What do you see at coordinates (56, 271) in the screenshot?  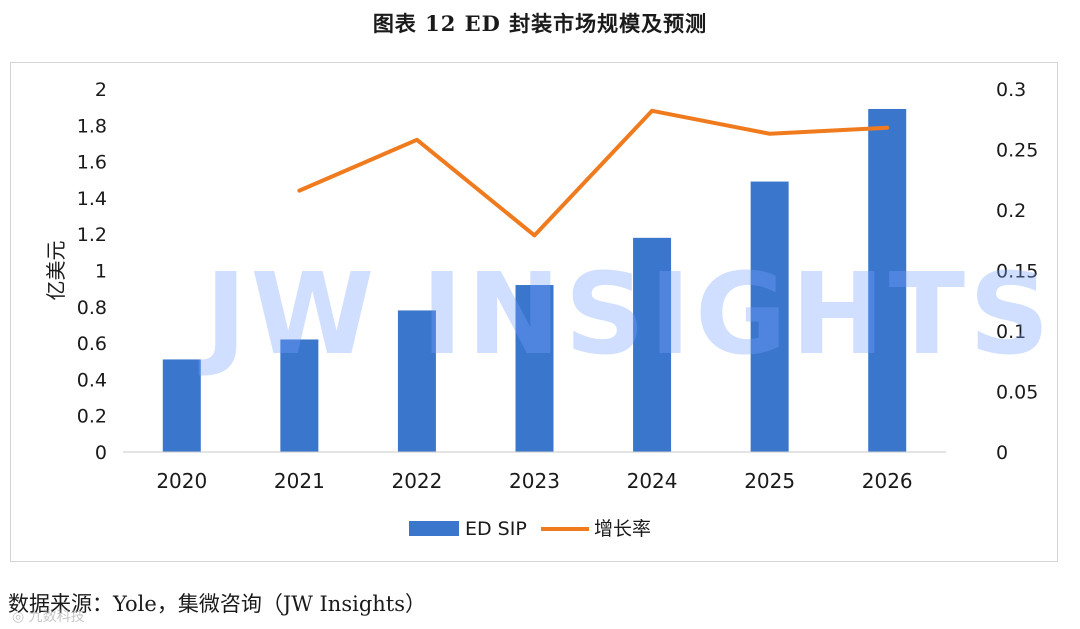 I see `y-axis-label: 亿美元` at bounding box center [56, 271].